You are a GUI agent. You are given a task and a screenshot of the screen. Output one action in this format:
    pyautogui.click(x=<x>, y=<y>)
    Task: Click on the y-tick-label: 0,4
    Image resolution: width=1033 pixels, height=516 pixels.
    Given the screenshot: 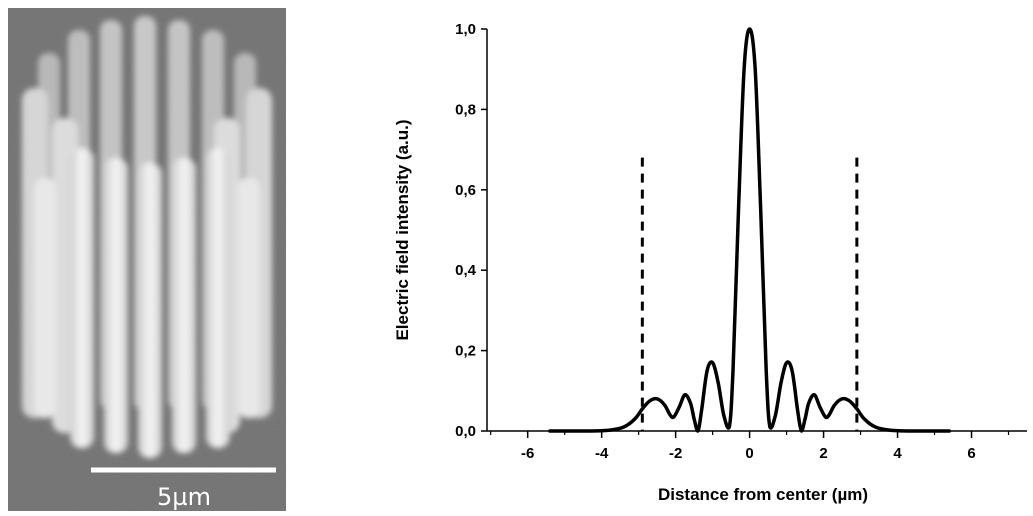 What is the action you would take?
    pyautogui.click(x=466, y=270)
    